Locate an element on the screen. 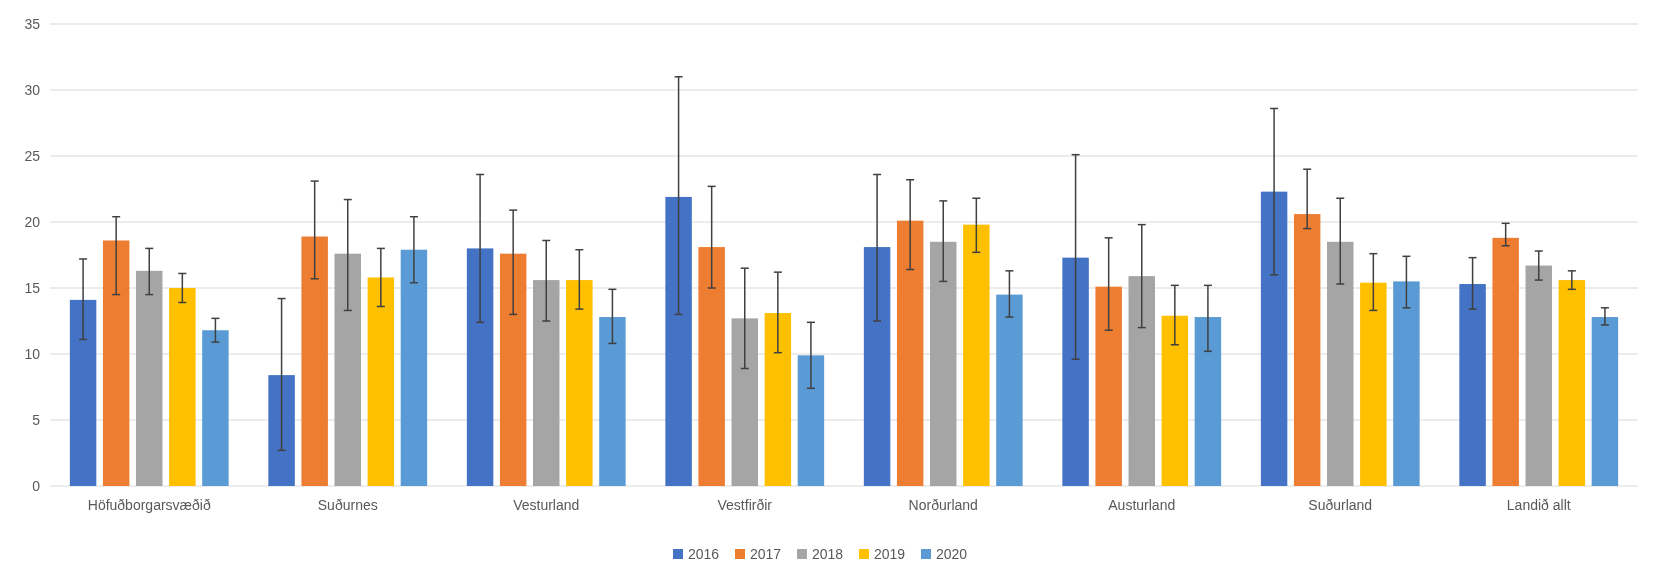 This screenshot has width=1658, height=586. legend-label: 2016 is located at coordinates (704, 553).